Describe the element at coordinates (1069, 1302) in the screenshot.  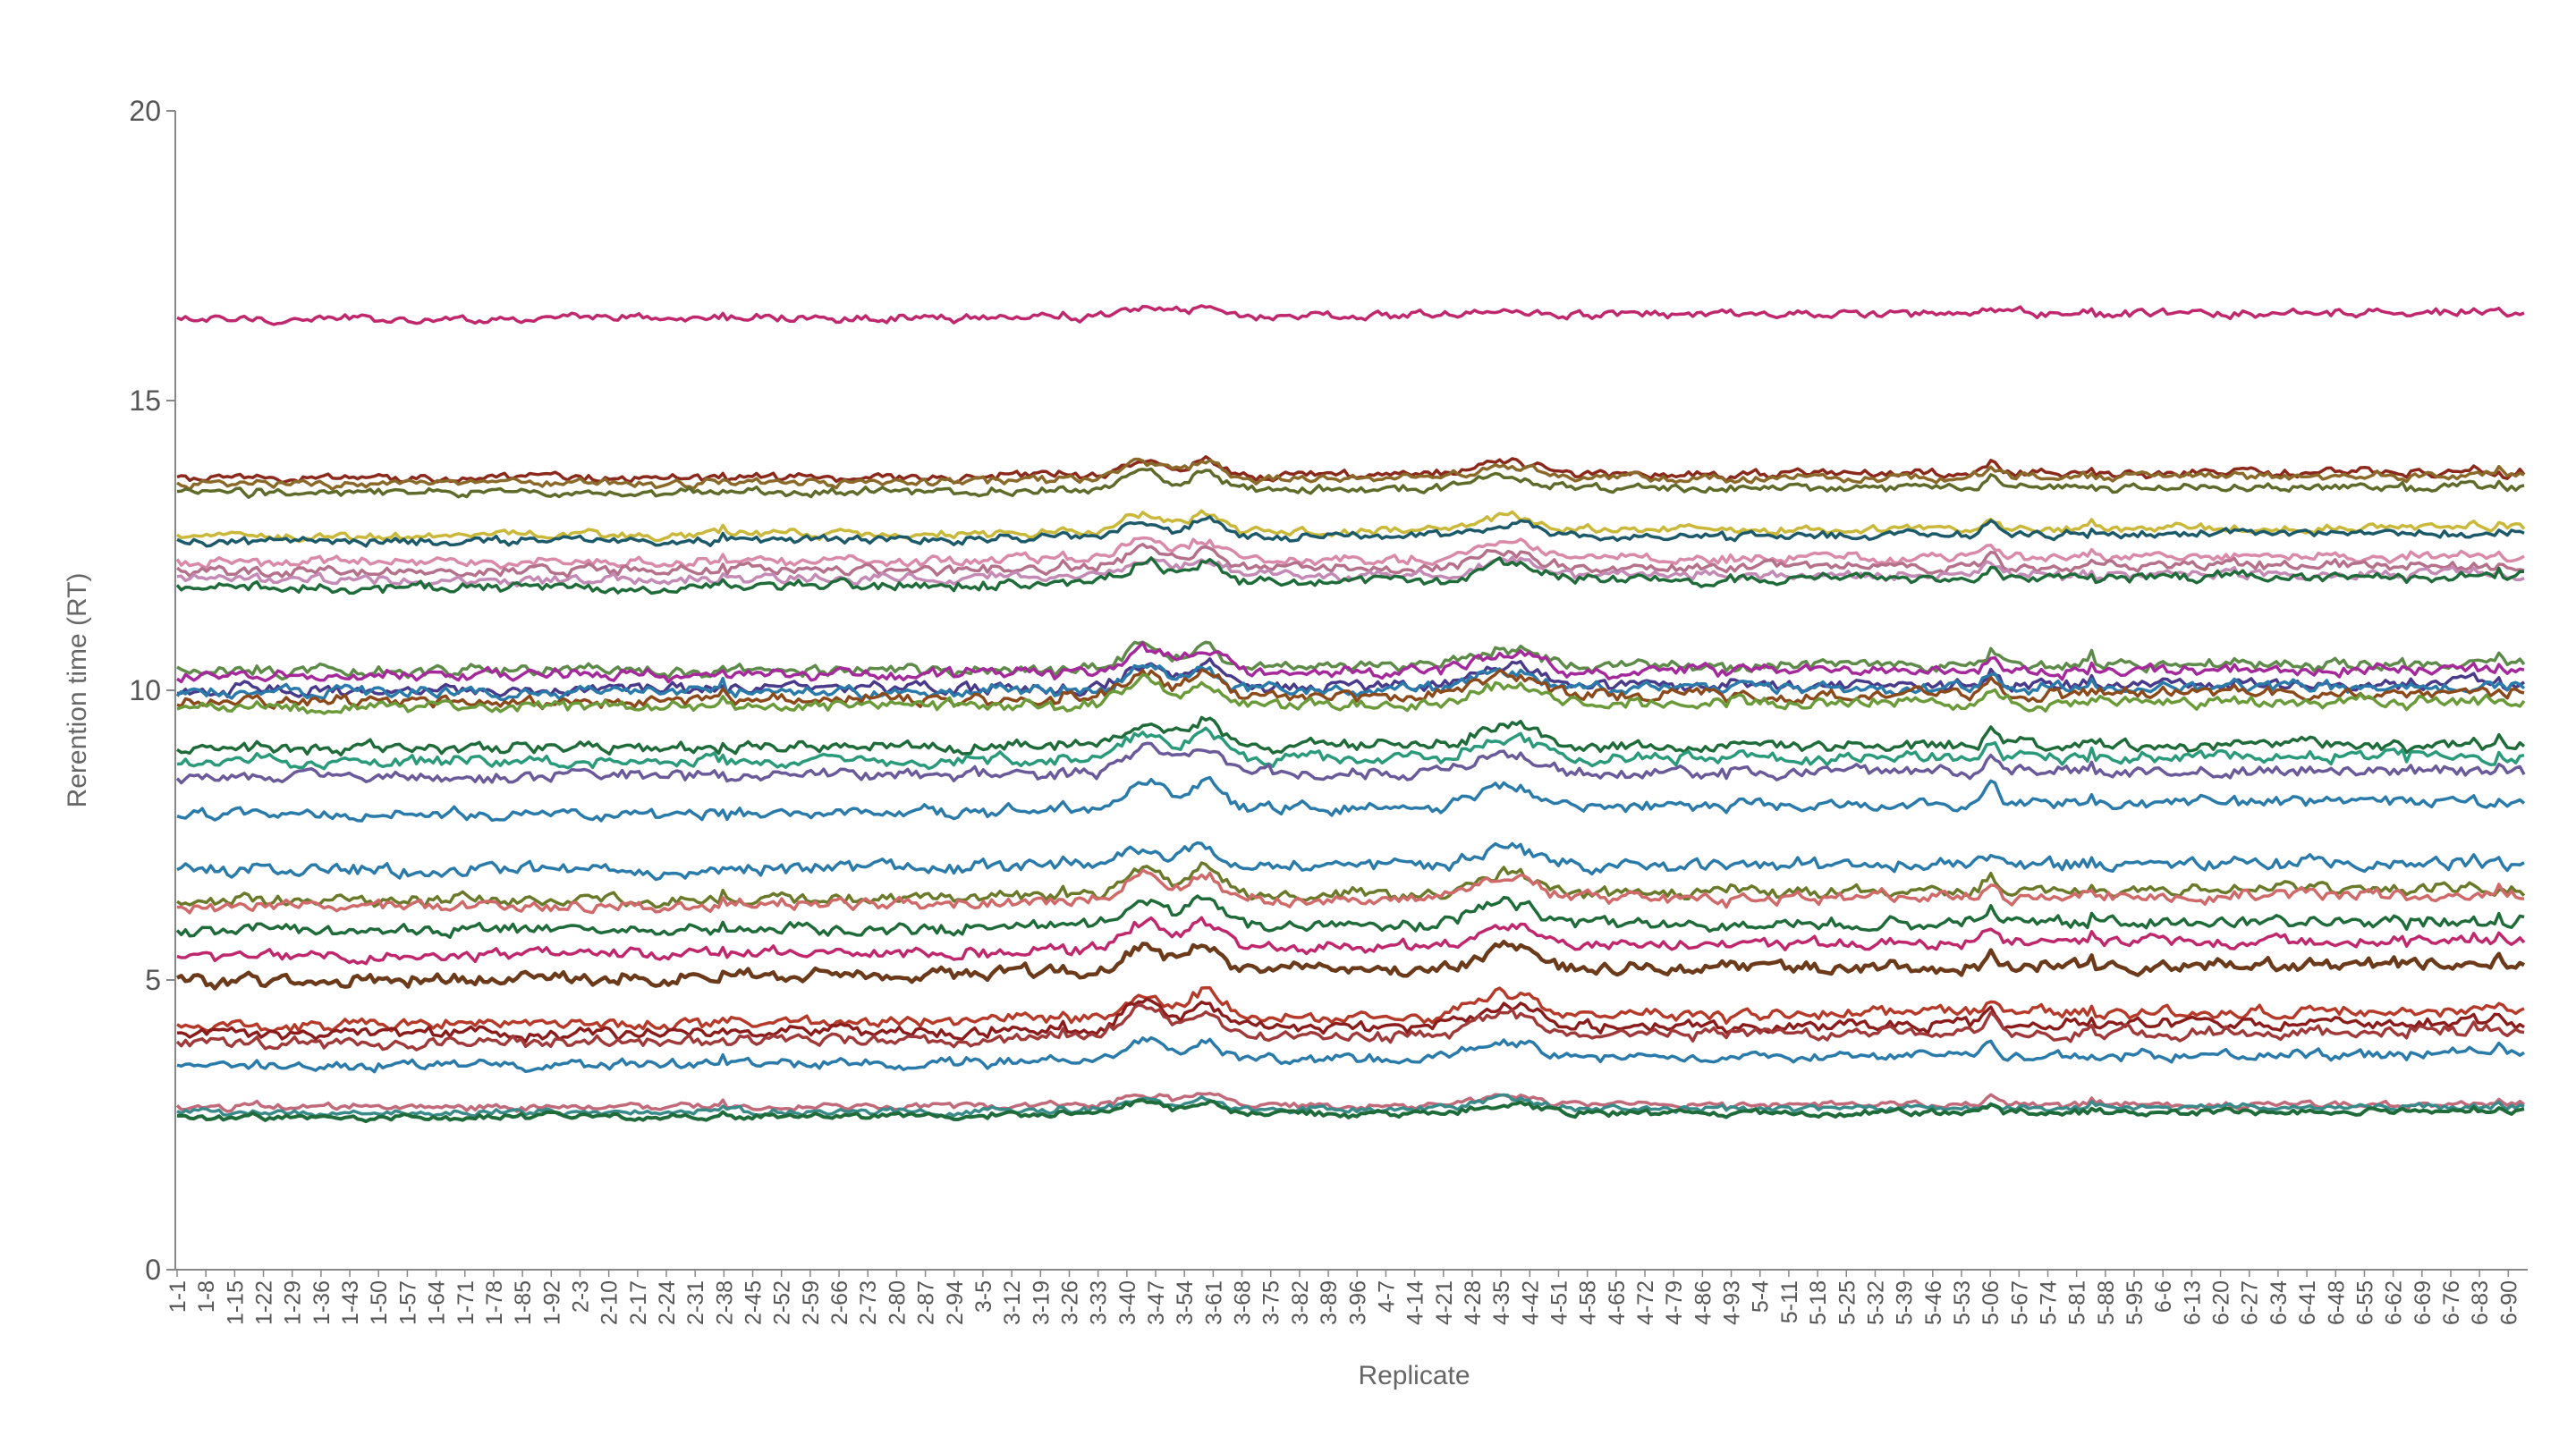
I see `x-tick-label: 3-26` at that location.